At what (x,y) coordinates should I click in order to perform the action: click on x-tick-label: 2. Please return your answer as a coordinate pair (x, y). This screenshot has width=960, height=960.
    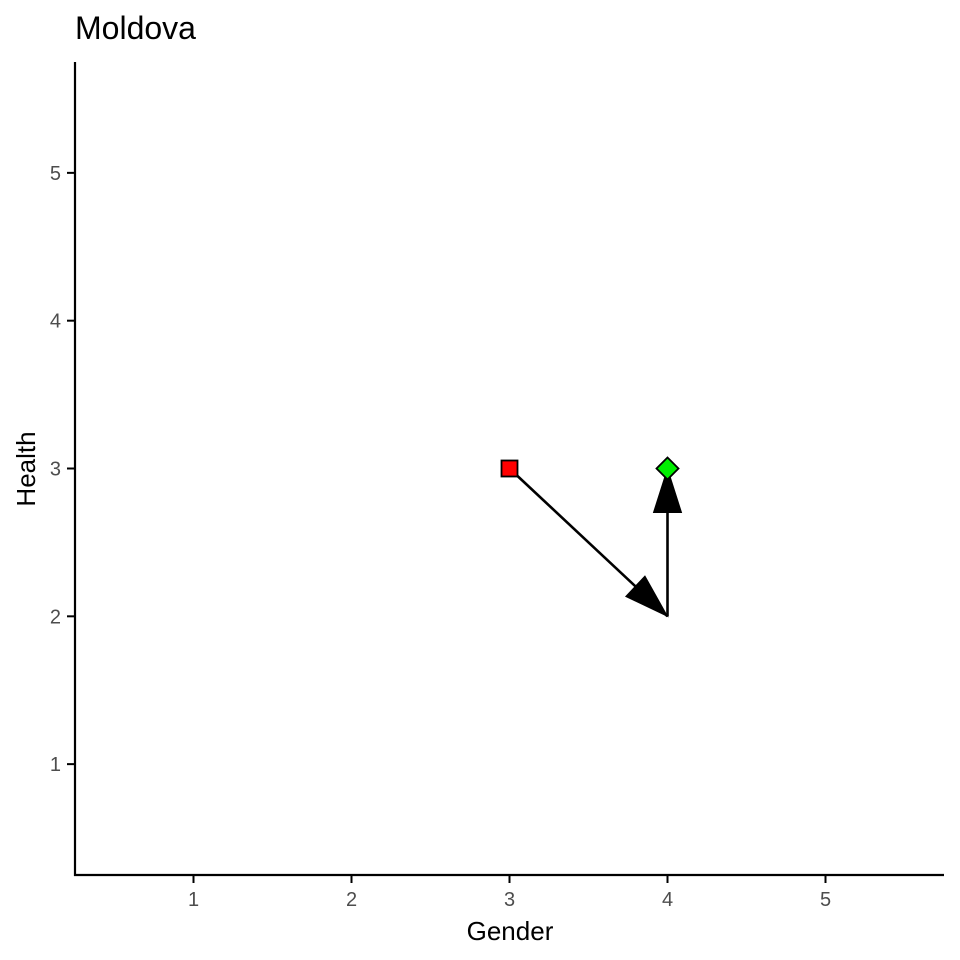
    Looking at the image, I should click on (351, 900).